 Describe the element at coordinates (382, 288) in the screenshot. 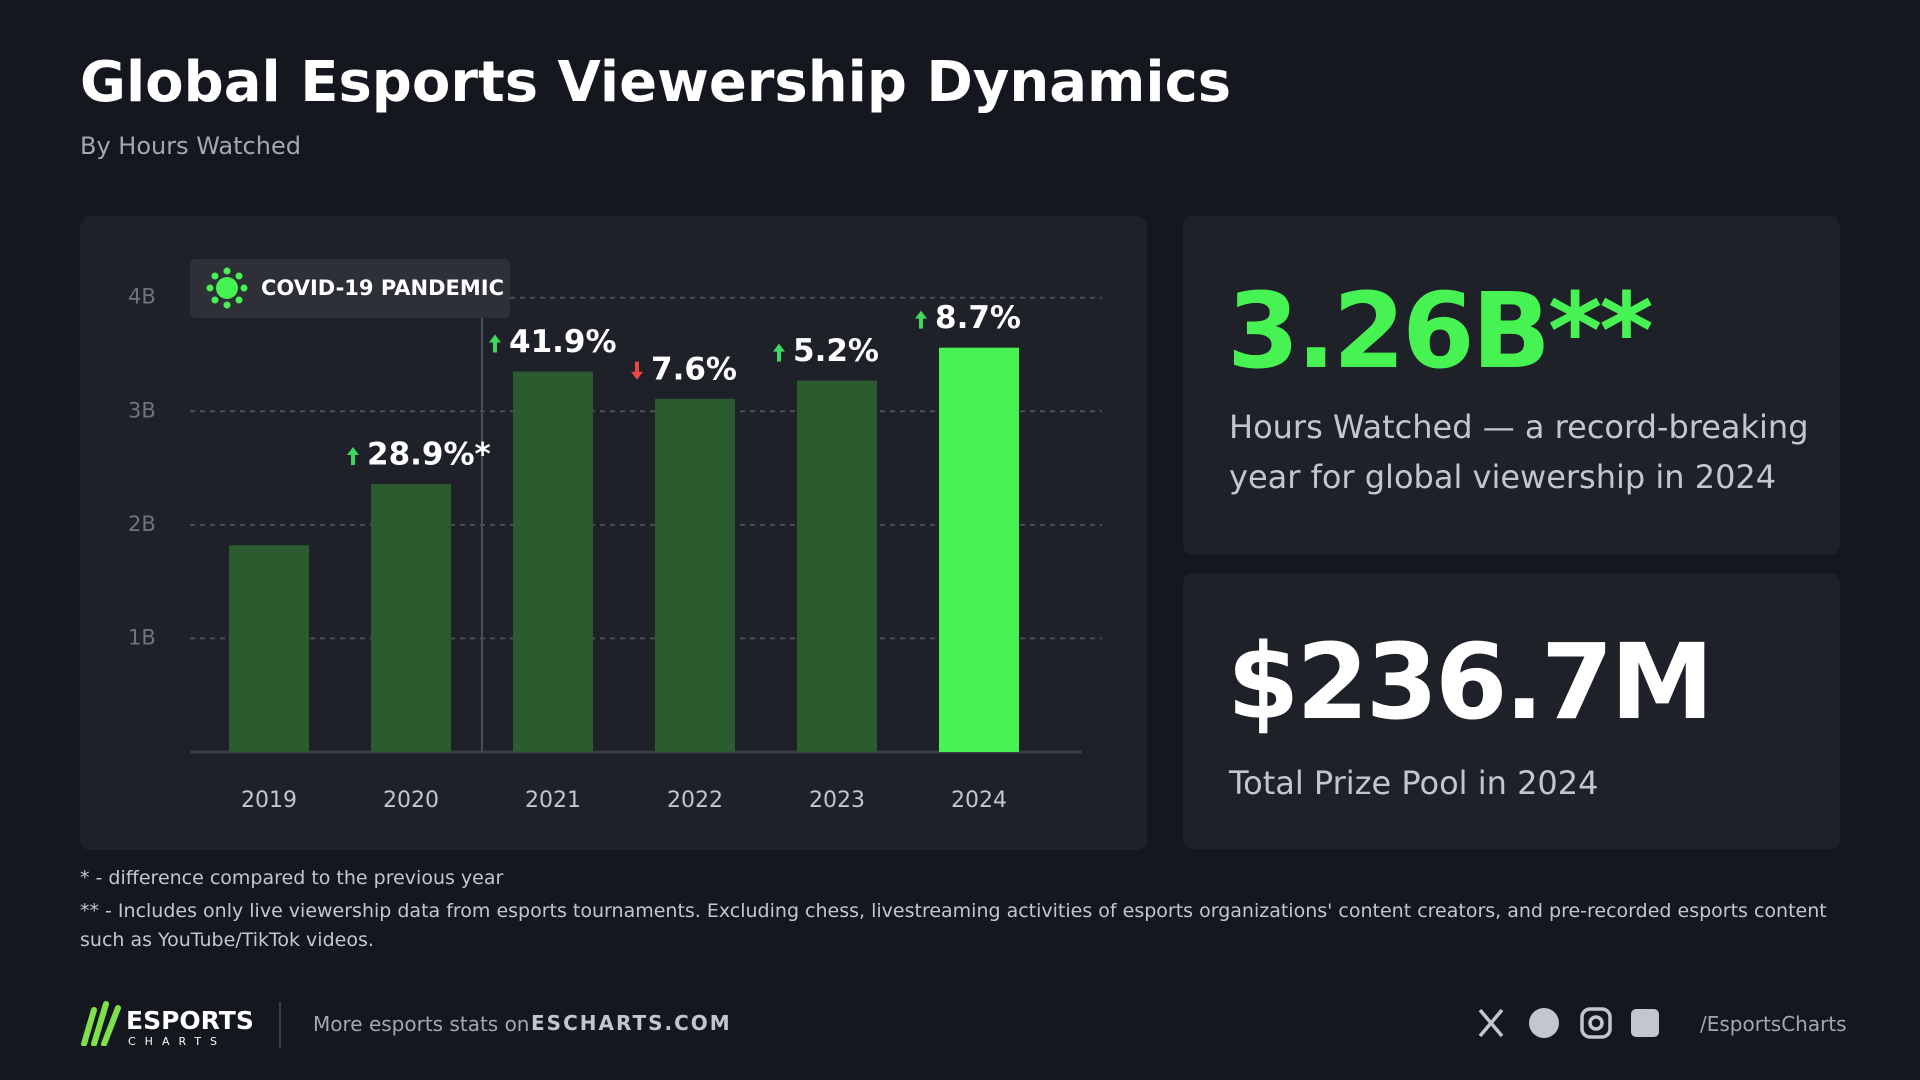

I see `annotation-text: COVID-19 PANDEMIC` at that location.